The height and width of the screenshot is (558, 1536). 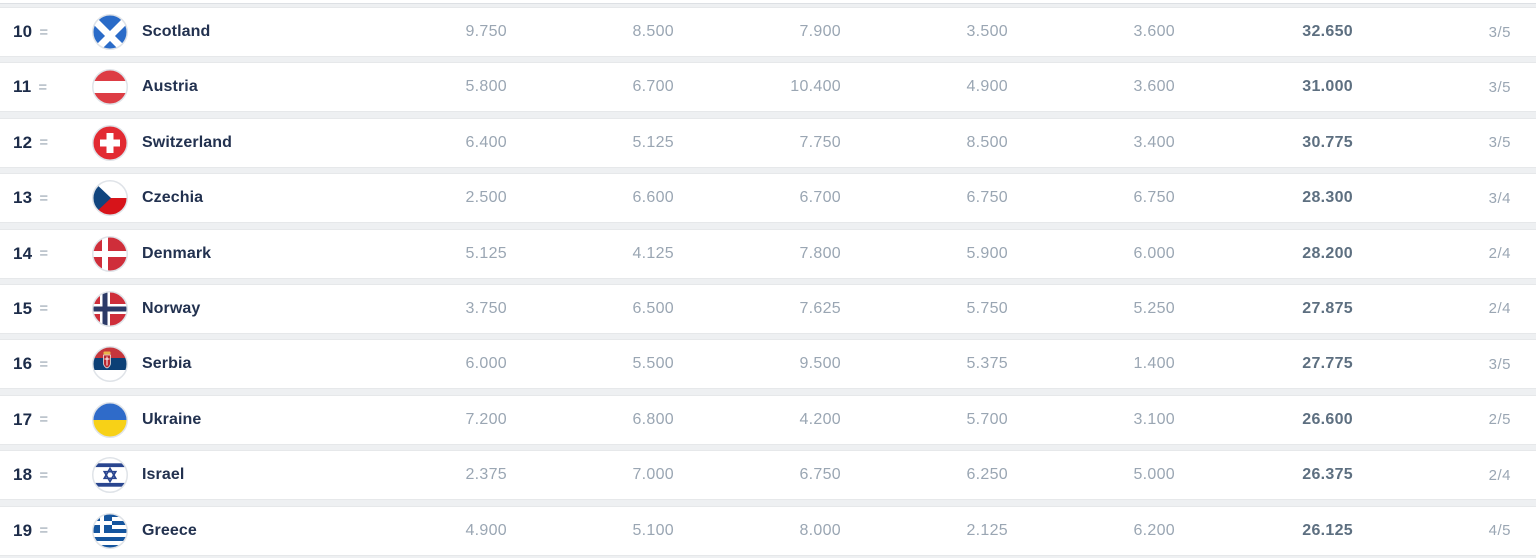 I want to click on total-score: 32.650, so click(x=1327, y=31).